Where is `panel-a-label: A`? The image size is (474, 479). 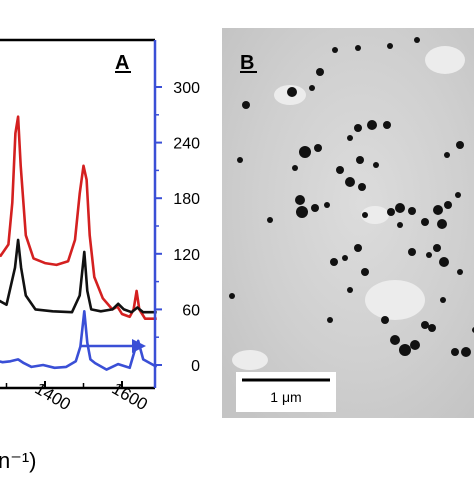
panel-a-label: A is located at coordinates (122, 63).